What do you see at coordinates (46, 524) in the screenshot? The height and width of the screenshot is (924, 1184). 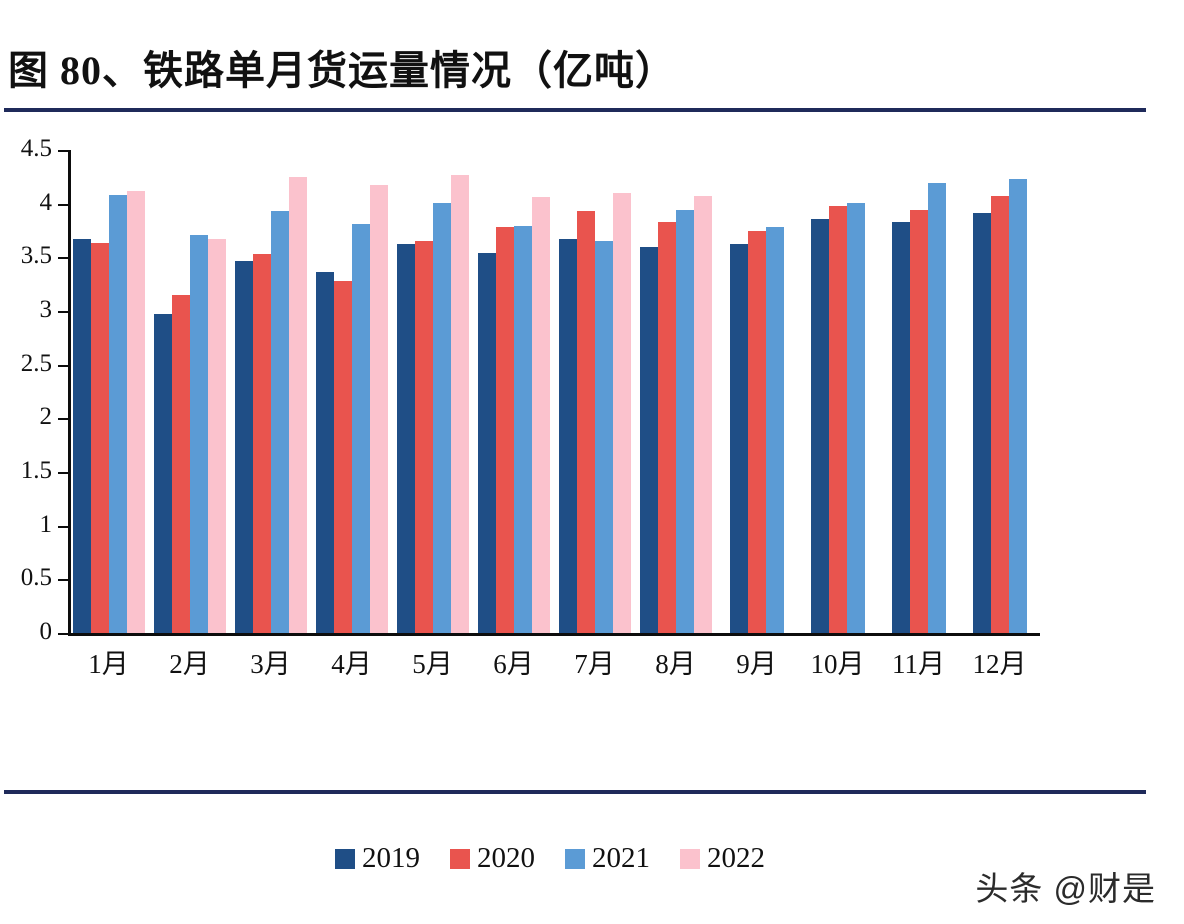 I see `y-axis-label: 1` at bounding box center [46, 524].